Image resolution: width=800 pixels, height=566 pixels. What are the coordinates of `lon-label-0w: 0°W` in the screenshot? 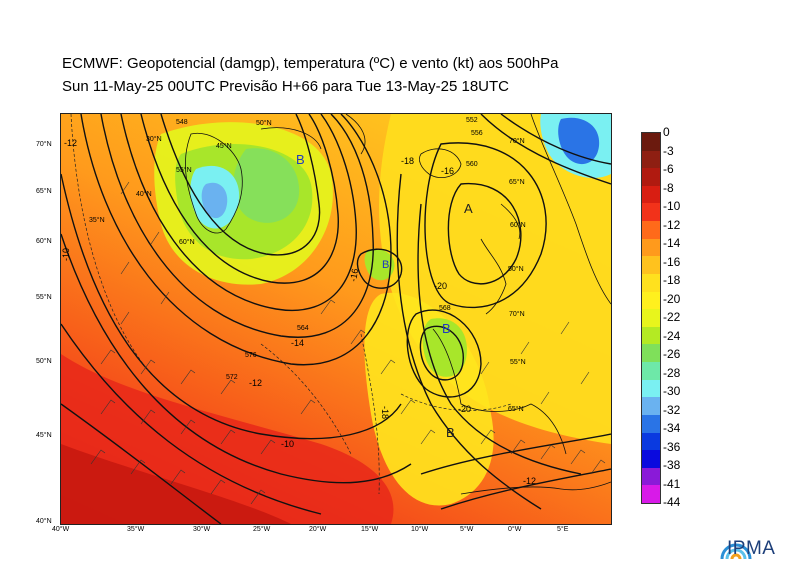 It's located at (515, 529).